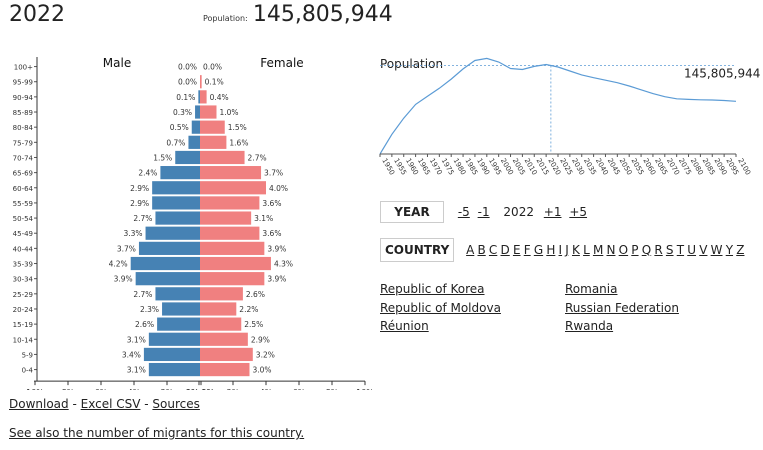  Describe the element at coordinates (27, 355) in the screenshot. I see `age-group-label: 5-9` at that location.